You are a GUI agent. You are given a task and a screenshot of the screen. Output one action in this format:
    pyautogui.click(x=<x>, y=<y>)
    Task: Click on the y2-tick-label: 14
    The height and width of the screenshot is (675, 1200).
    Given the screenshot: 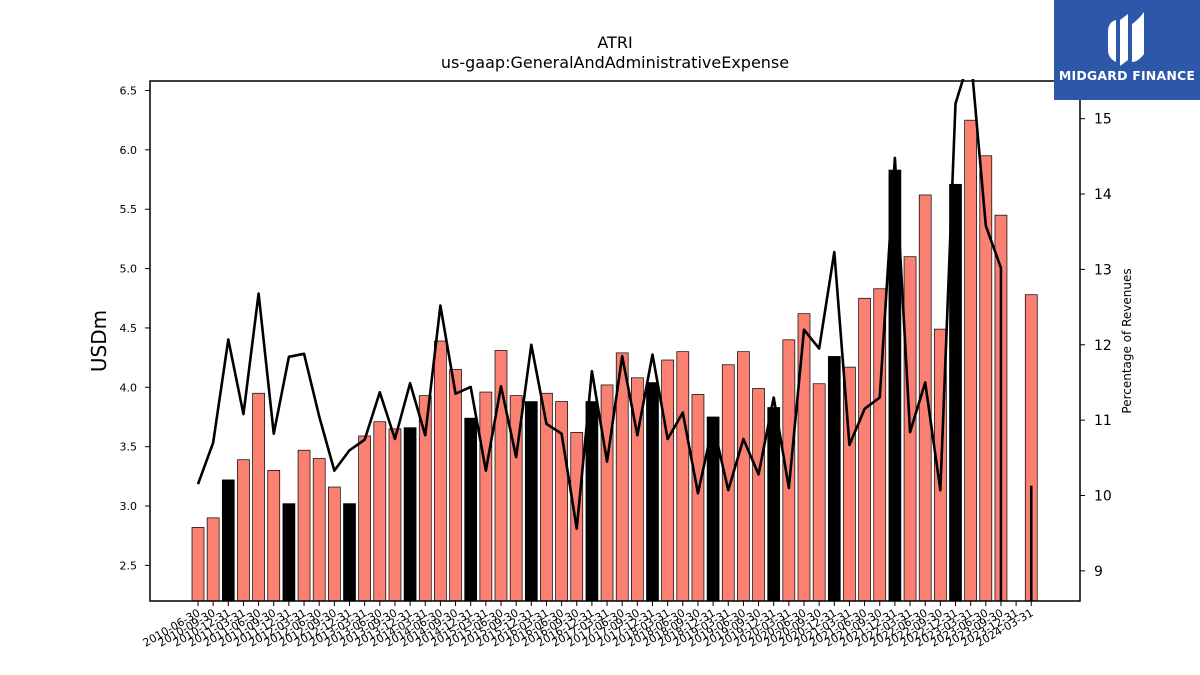 What is the action you would take?
    pyautogui.click(x=1103, y=195)
    